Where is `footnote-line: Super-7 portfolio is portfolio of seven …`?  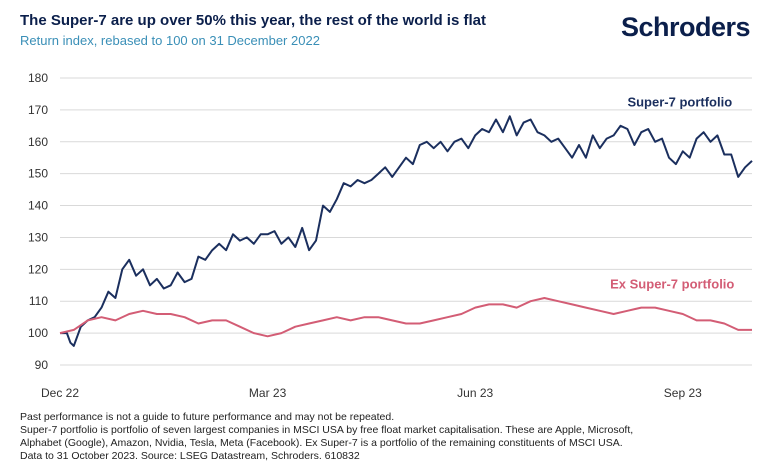
footnote-line: Super-7 portfolio is portfolio of seven … is located at coordinates (327, 430).